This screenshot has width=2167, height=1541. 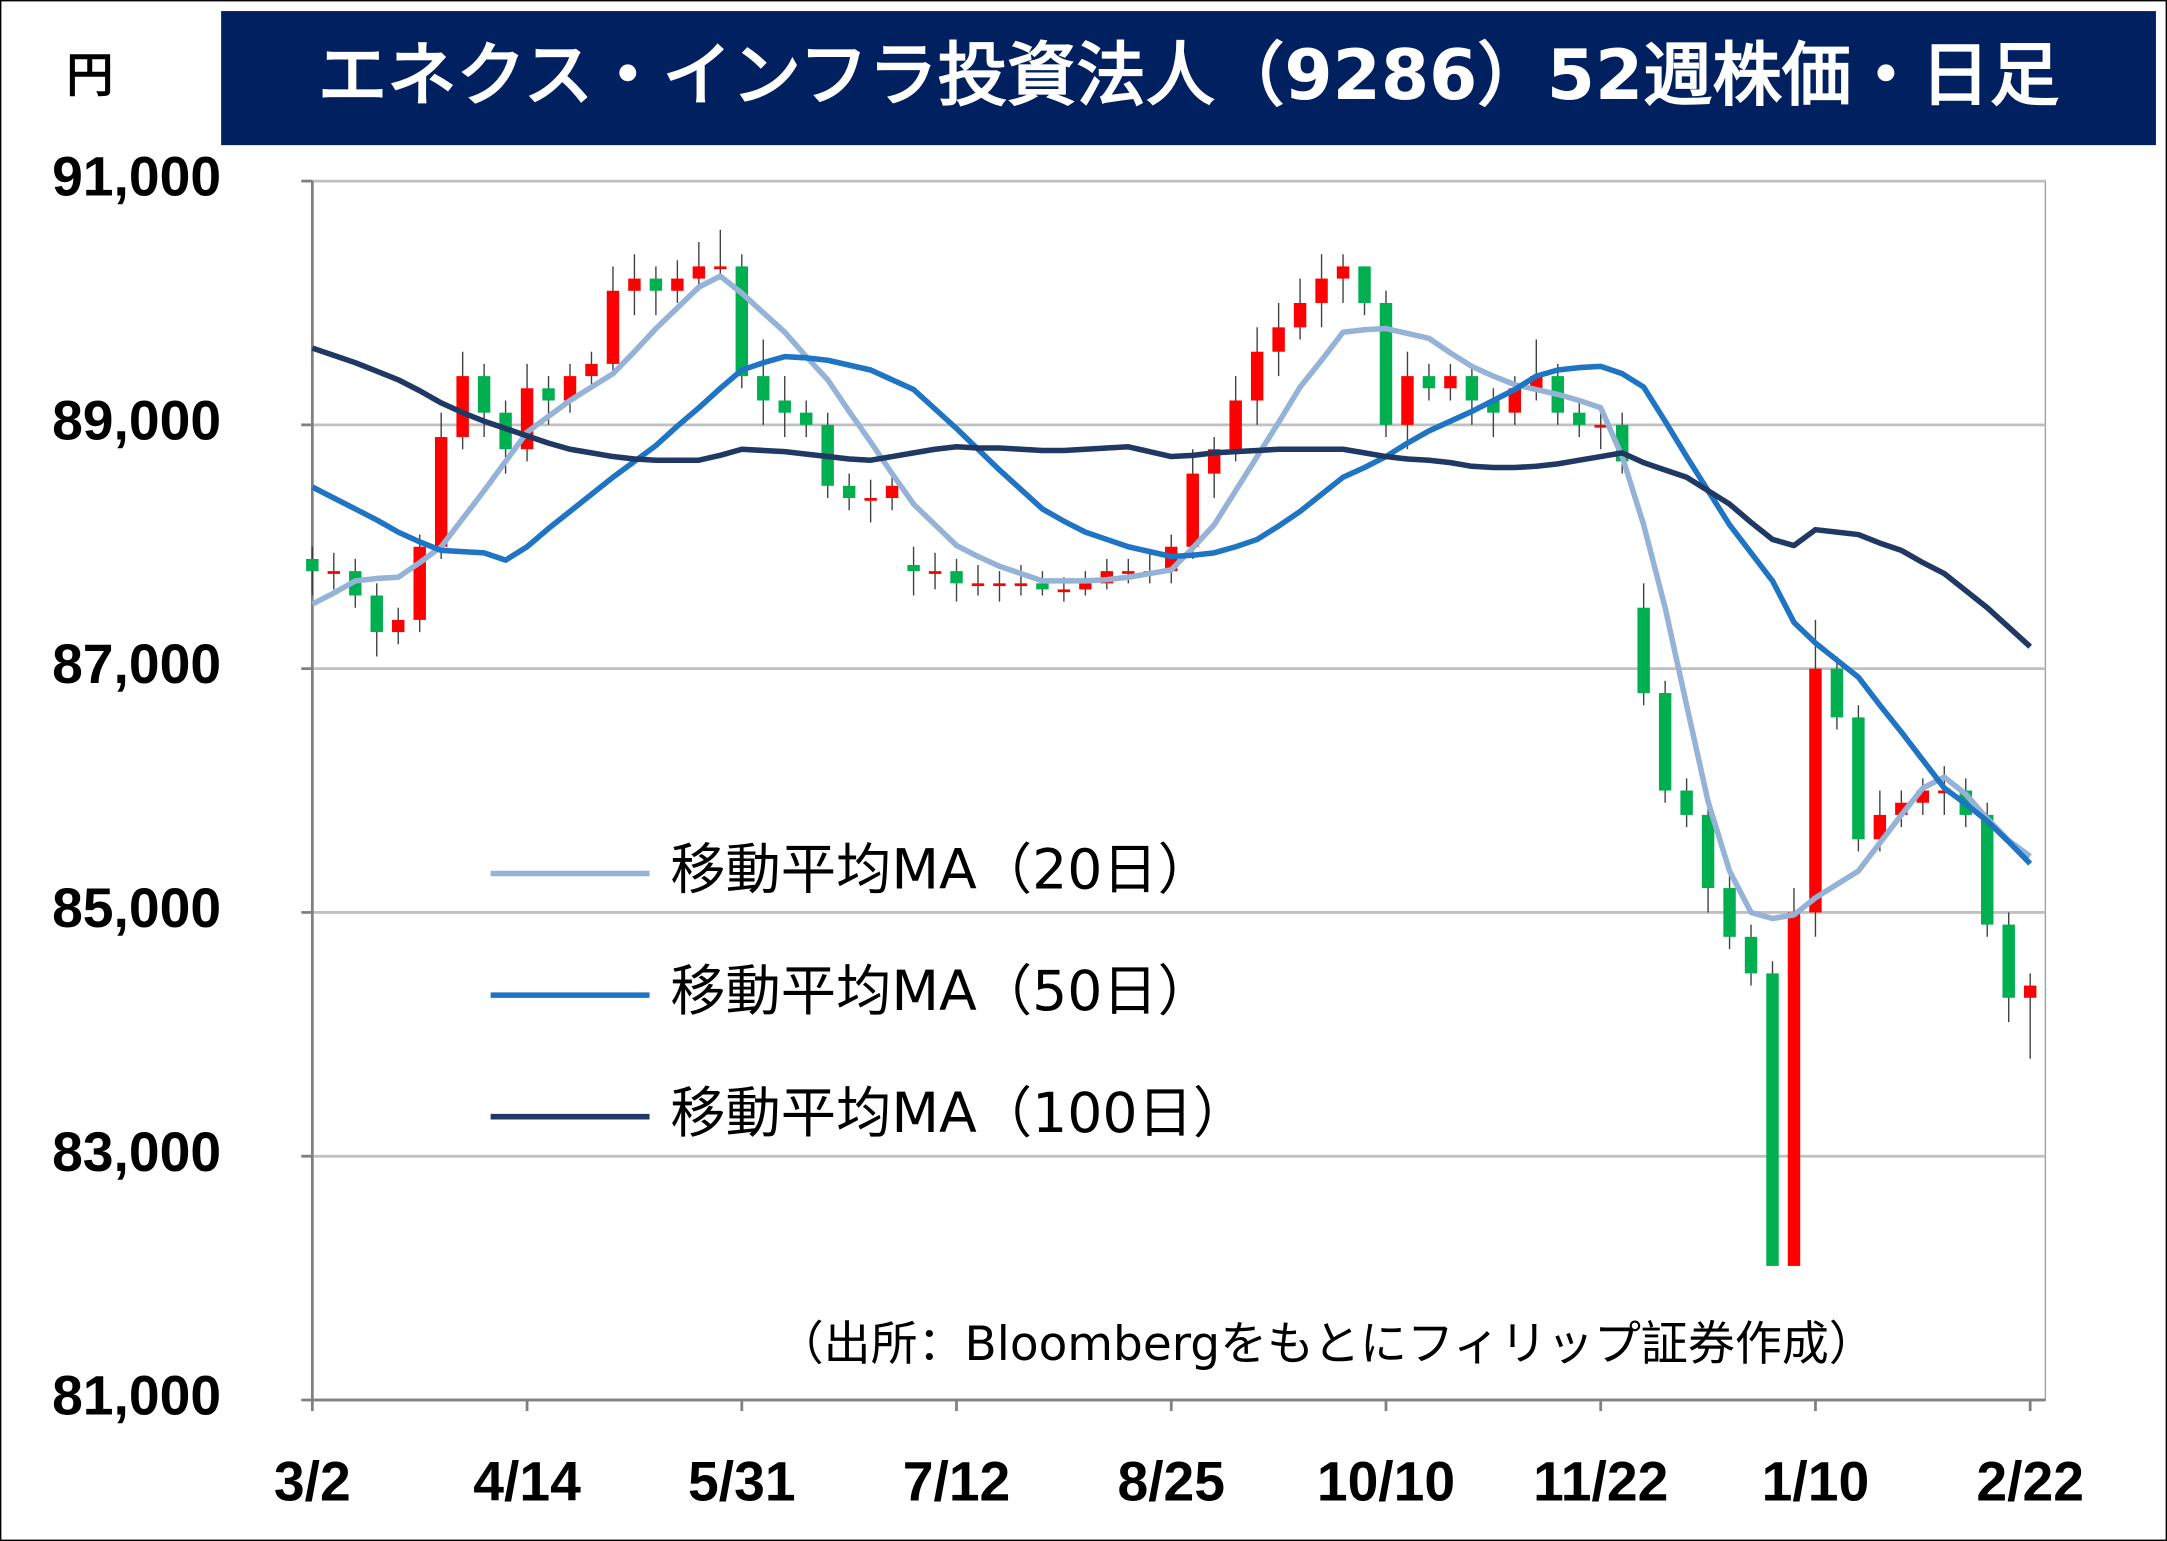 What do you see at coordinates (1326, 1344) in the screenshot?
I see `source-note: （出所：Bloombergをもとにフィリップ証券作成）` at bounding box center [1326, 1344].